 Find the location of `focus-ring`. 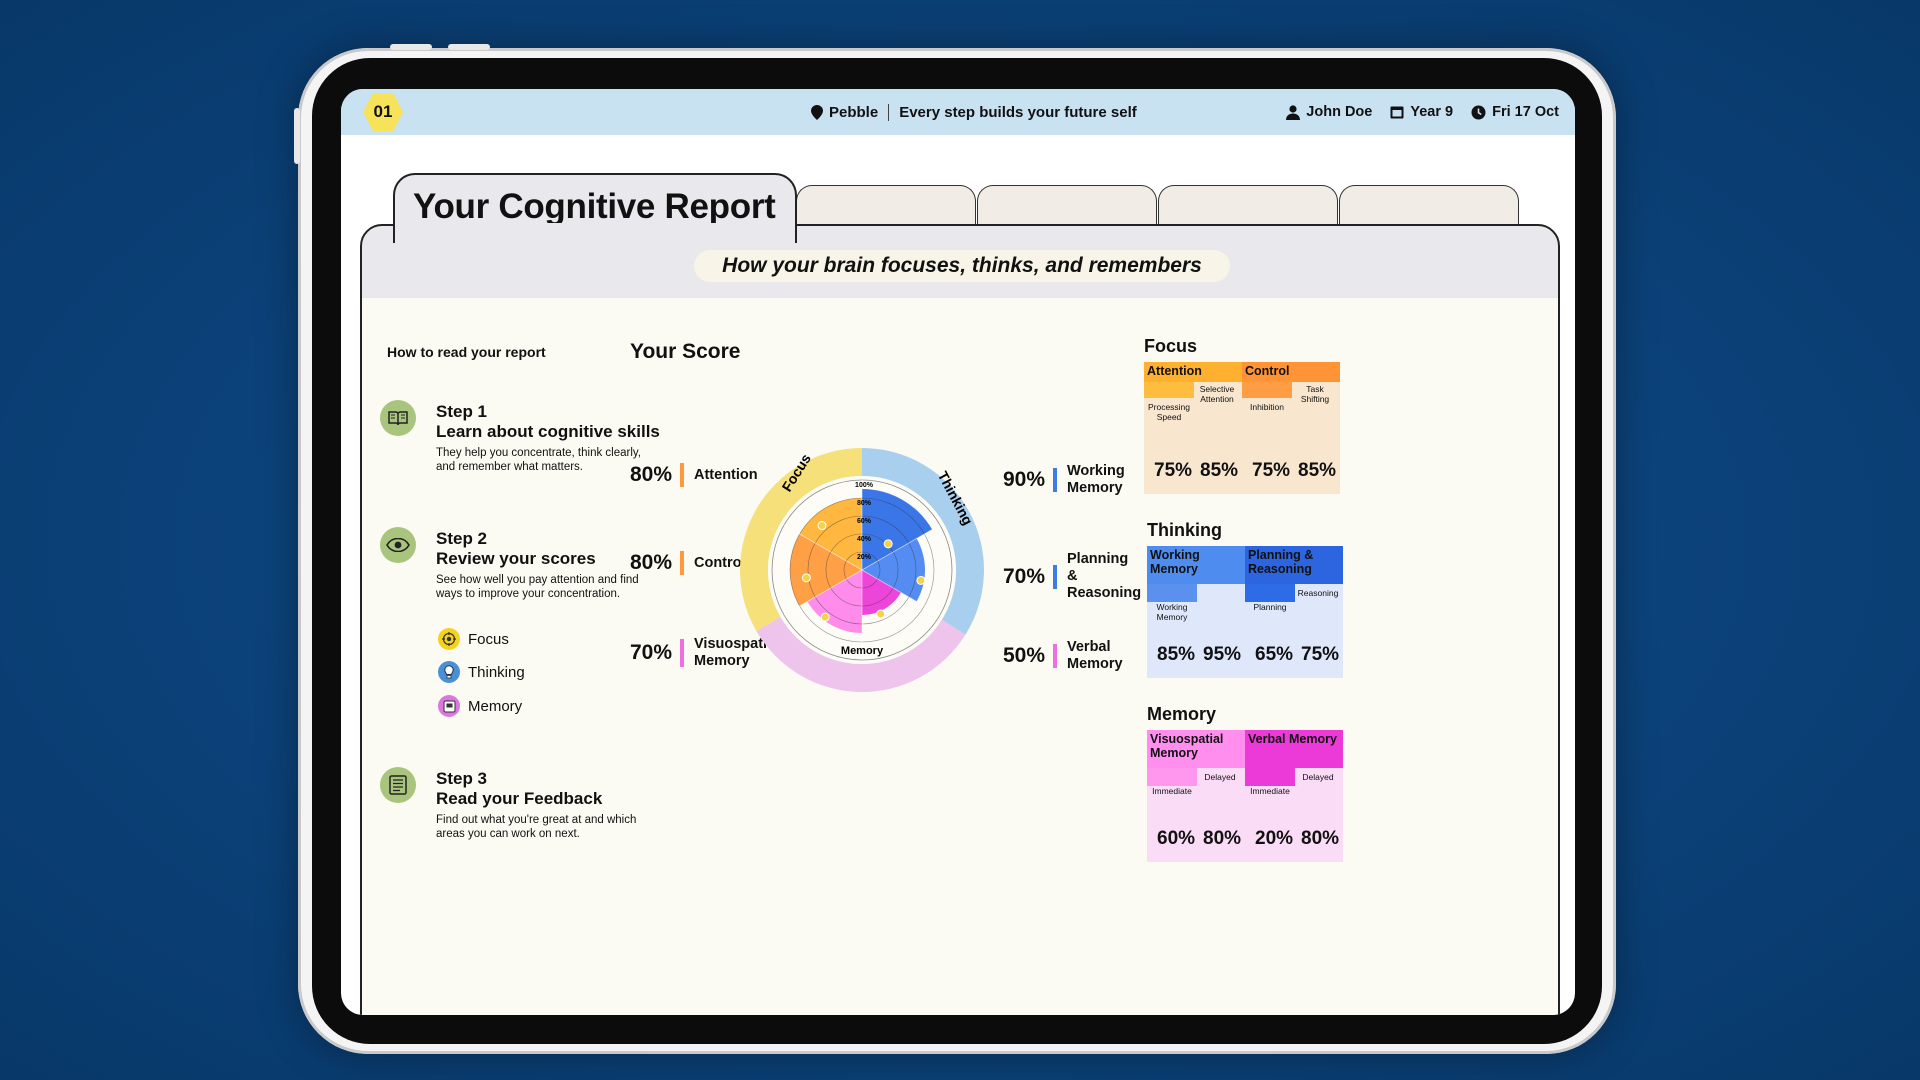

focus-ring is located at coordinates (801, 539).